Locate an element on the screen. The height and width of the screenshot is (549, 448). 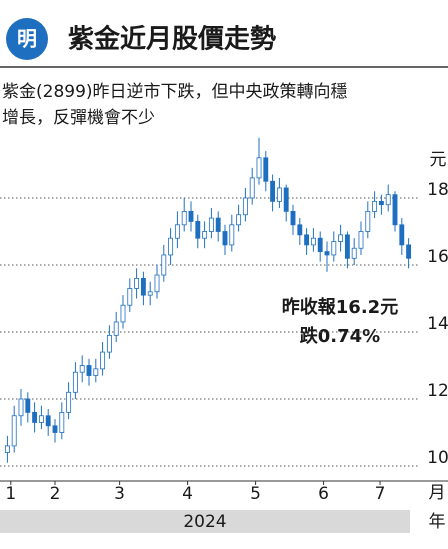
logo-badge is located at coordinates (27, 39).